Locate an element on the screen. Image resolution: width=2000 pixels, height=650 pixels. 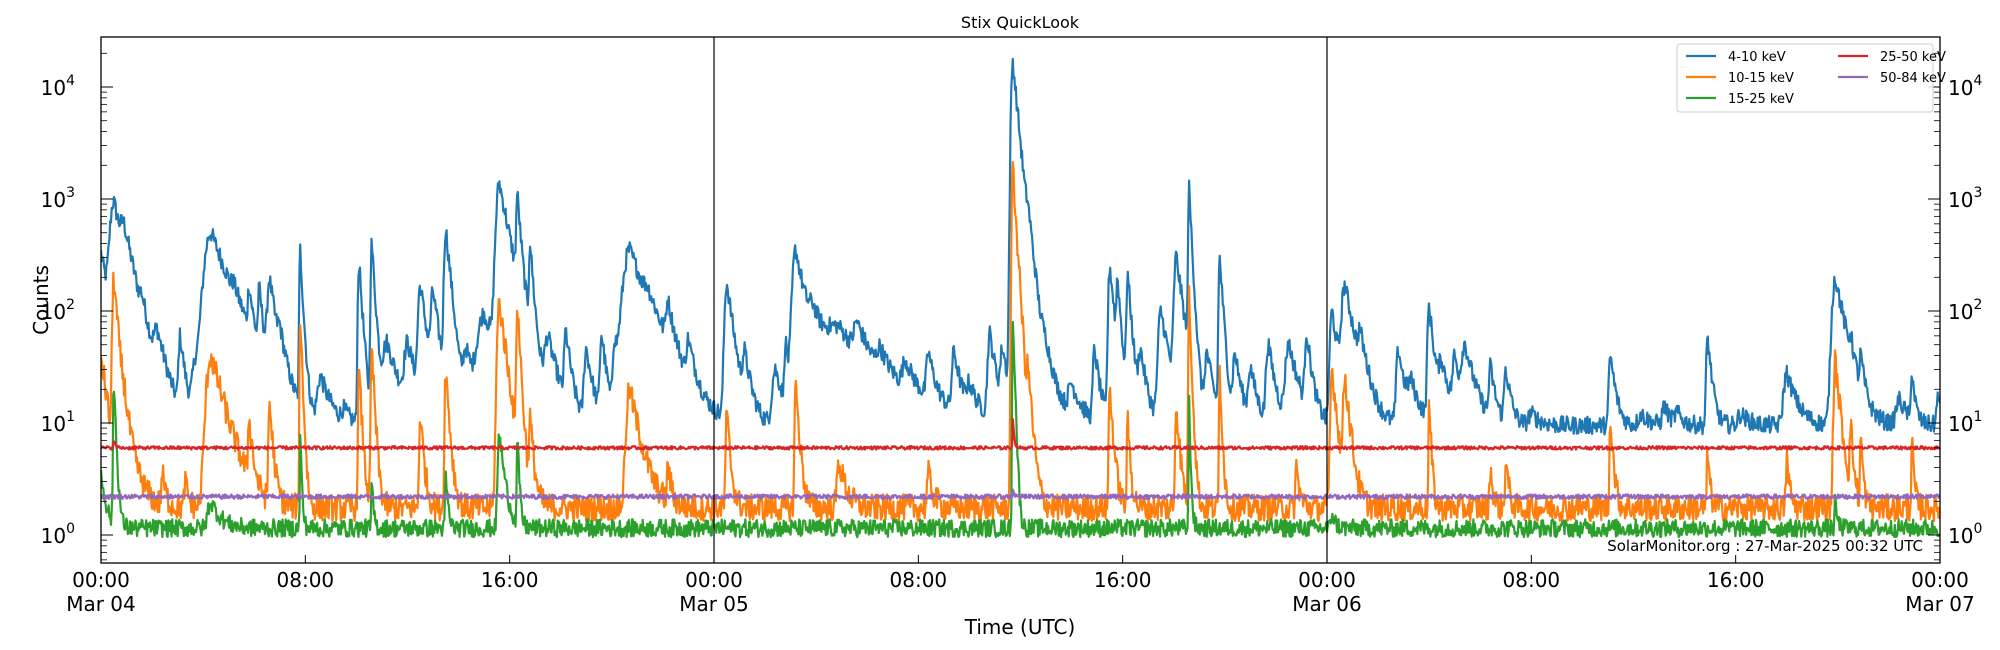
legend-item: 15-25 keV is located at coordinates (1740, 99).